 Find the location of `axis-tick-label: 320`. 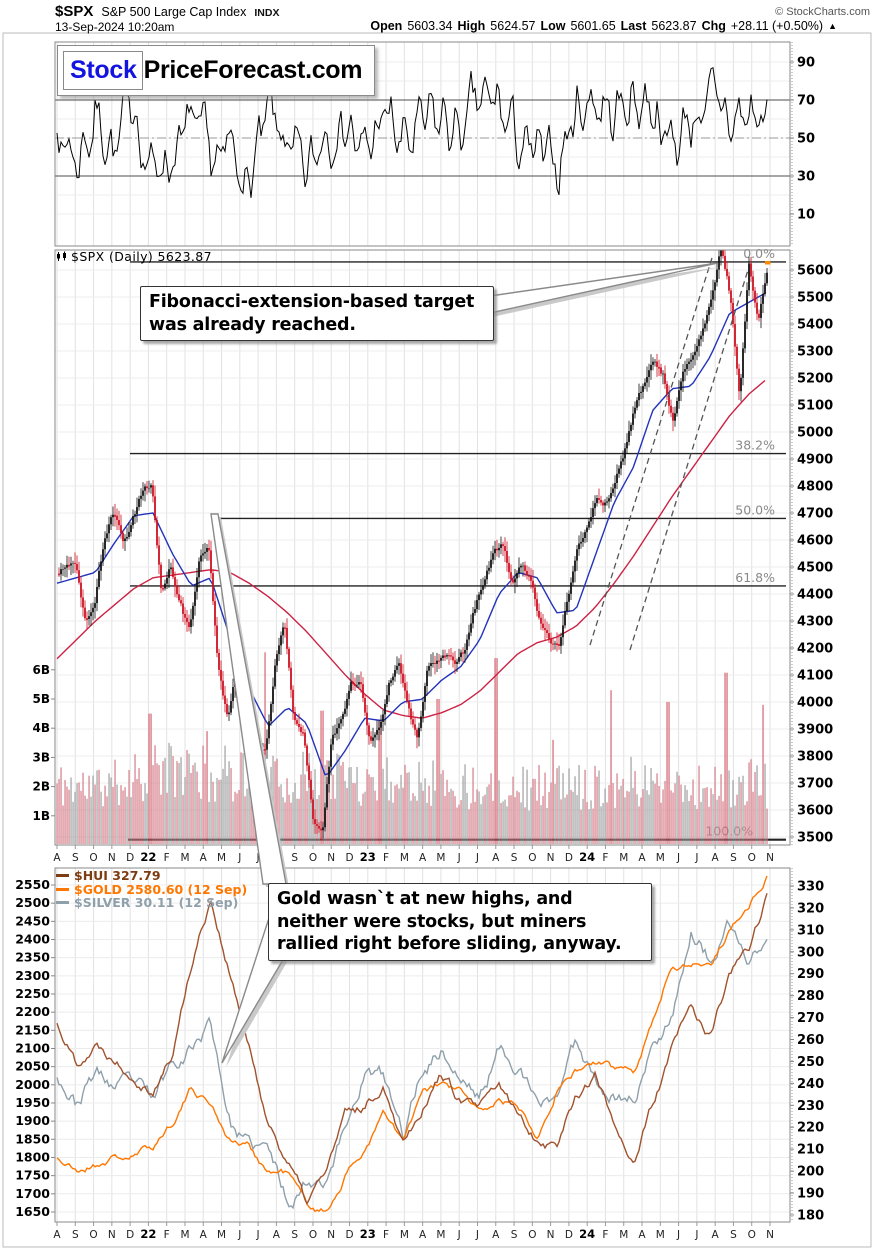

axis-tick-label: 320 is located at coordinates (810, 908).